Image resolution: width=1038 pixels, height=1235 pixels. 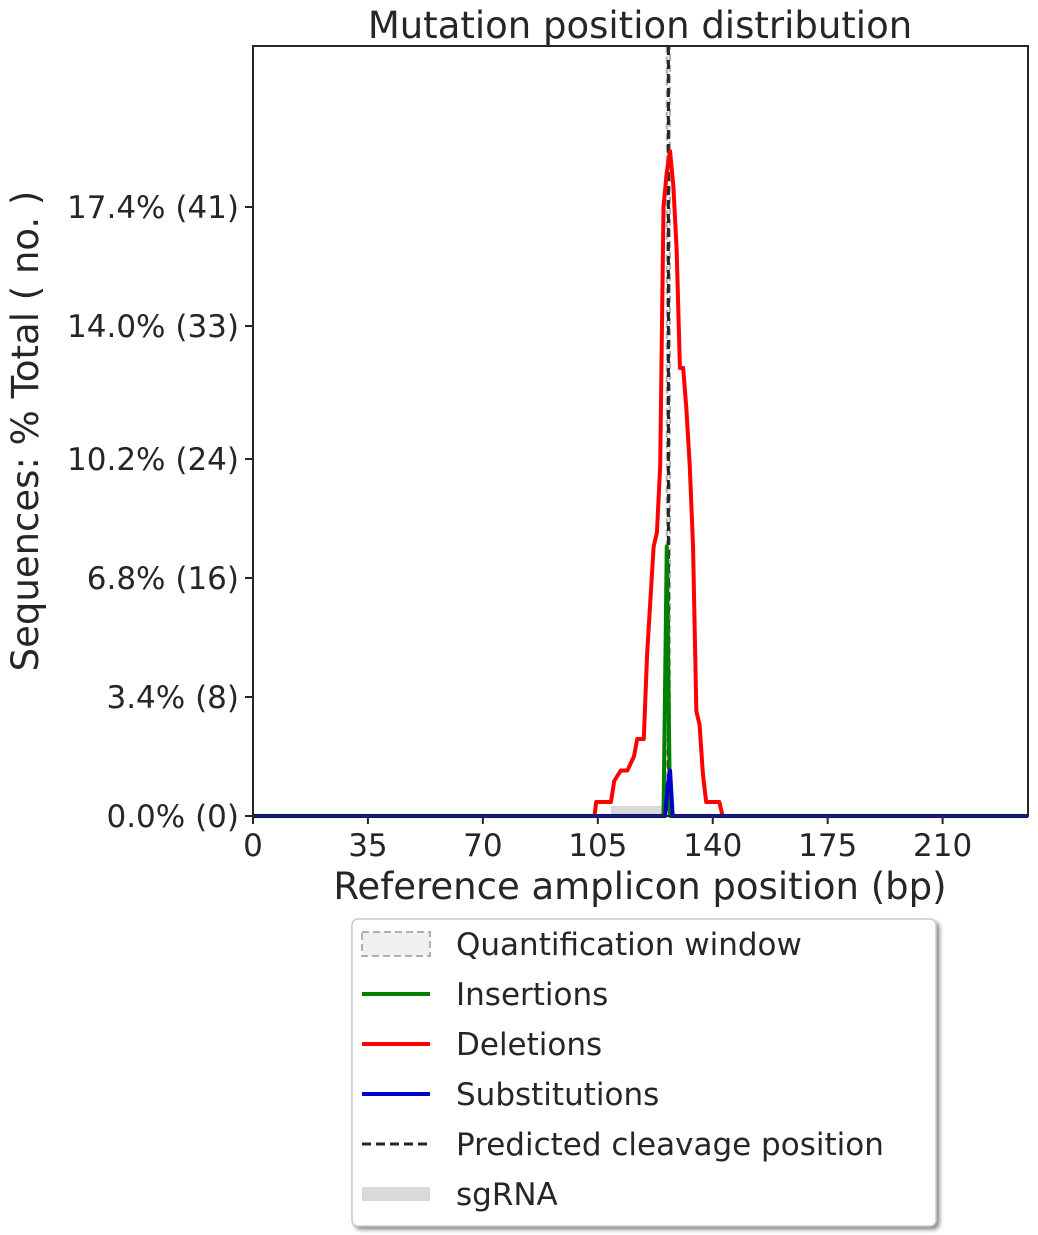 I want to click on legend-box, so click(x=644, y=1072).